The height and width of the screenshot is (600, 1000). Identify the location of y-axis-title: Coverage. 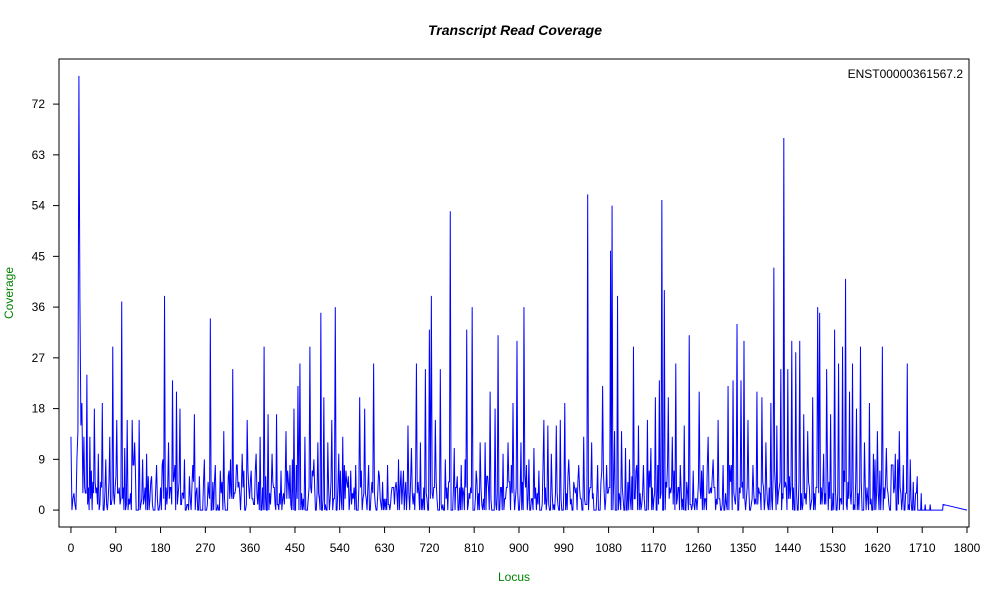
(9, 293).